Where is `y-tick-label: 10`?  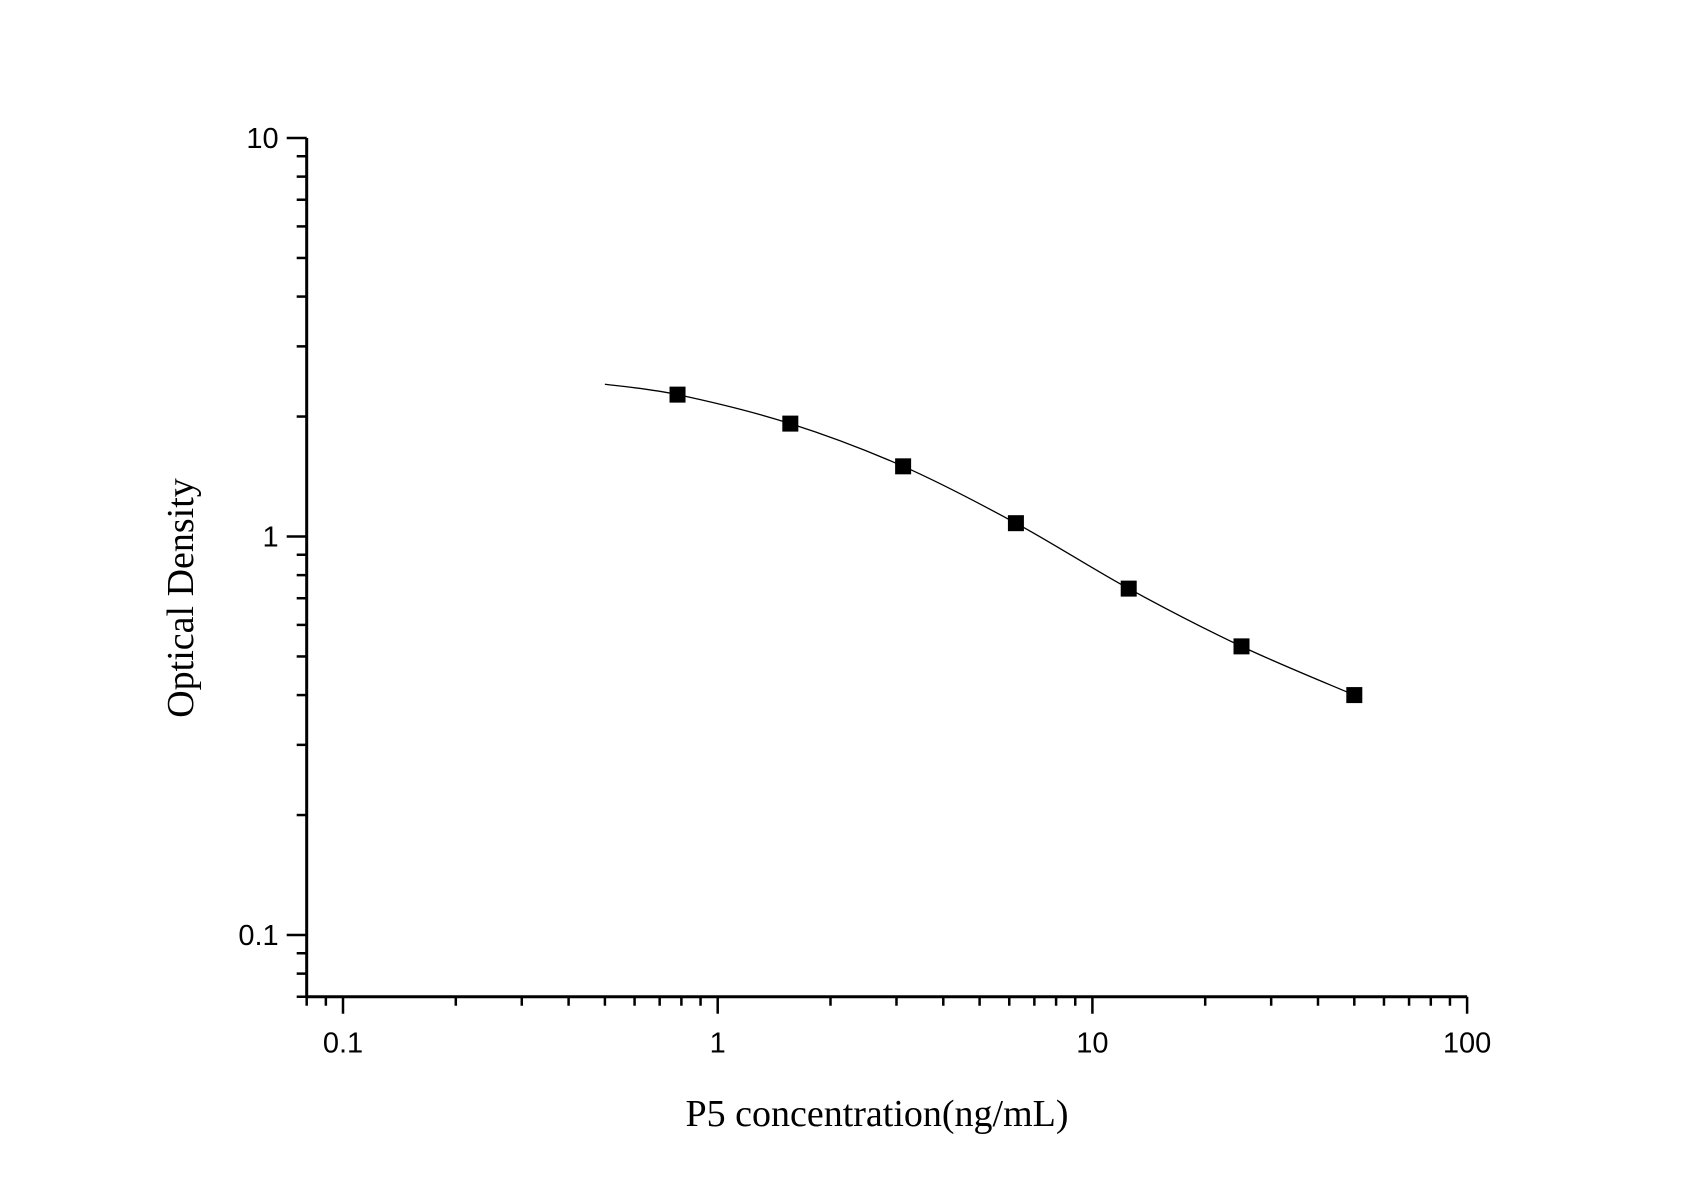
y-tick-label: 10 is located at coordinates (262, 139).